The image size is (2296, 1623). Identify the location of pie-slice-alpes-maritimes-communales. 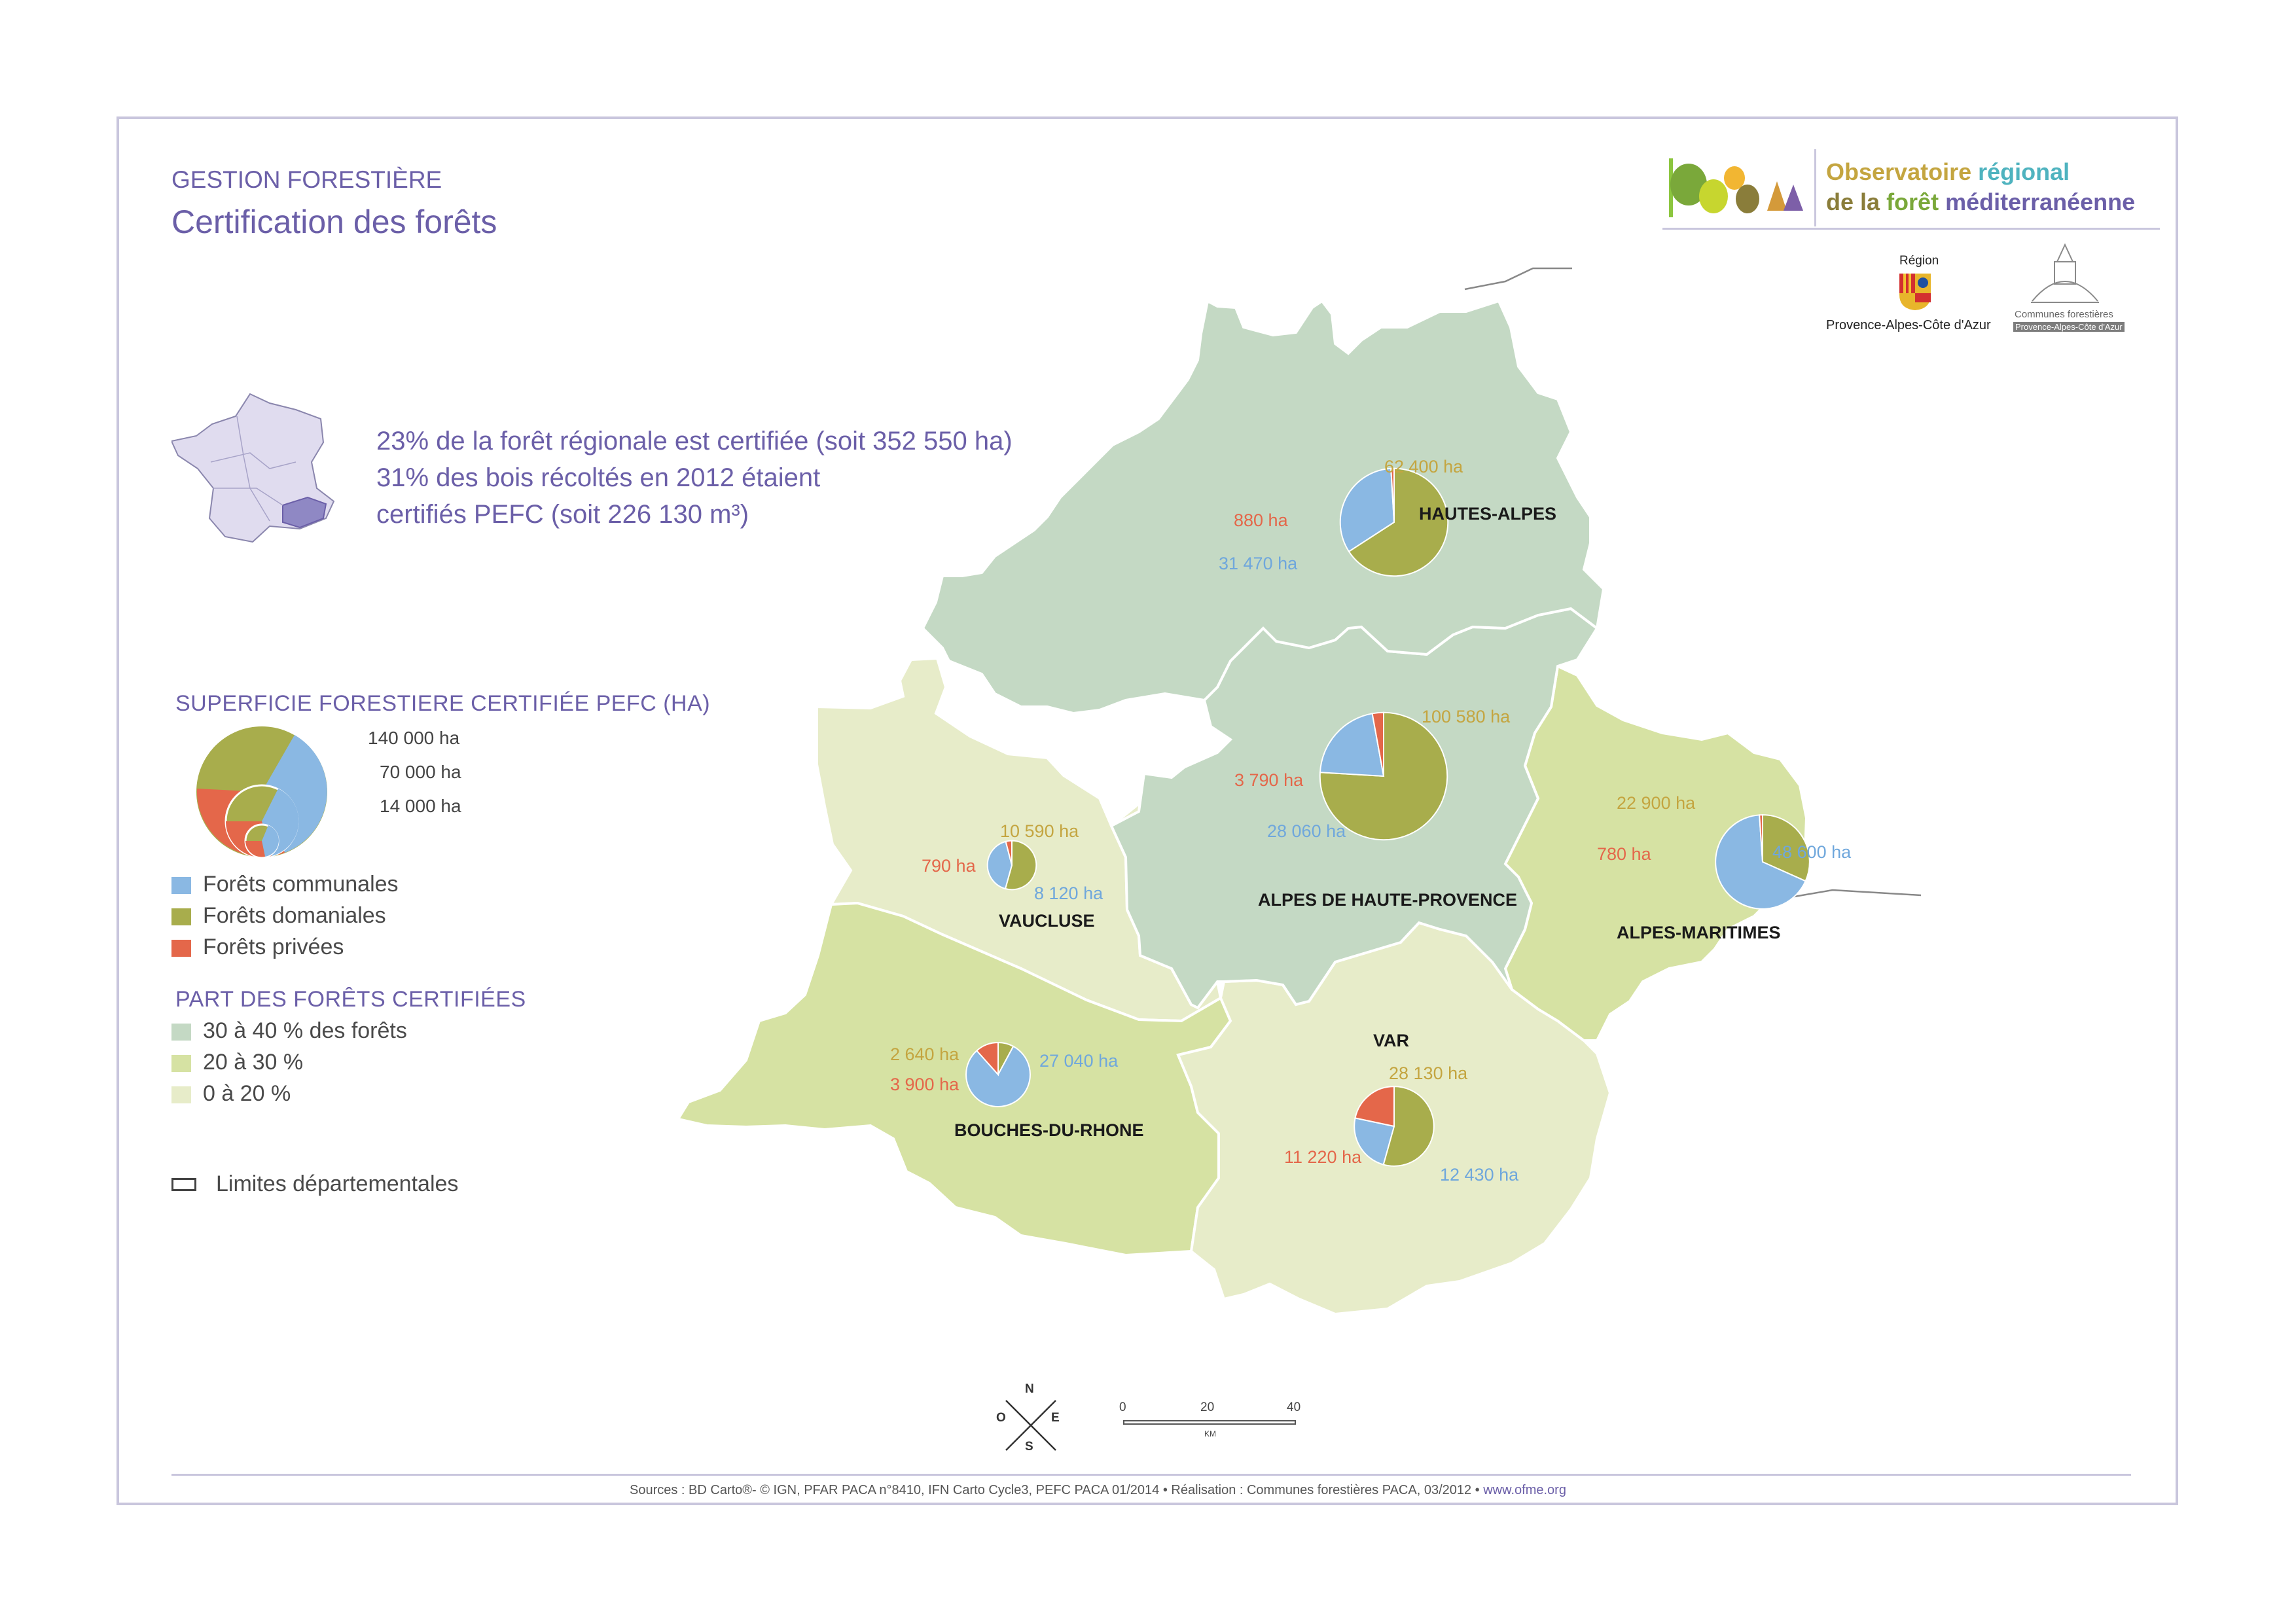
(1760, 862).